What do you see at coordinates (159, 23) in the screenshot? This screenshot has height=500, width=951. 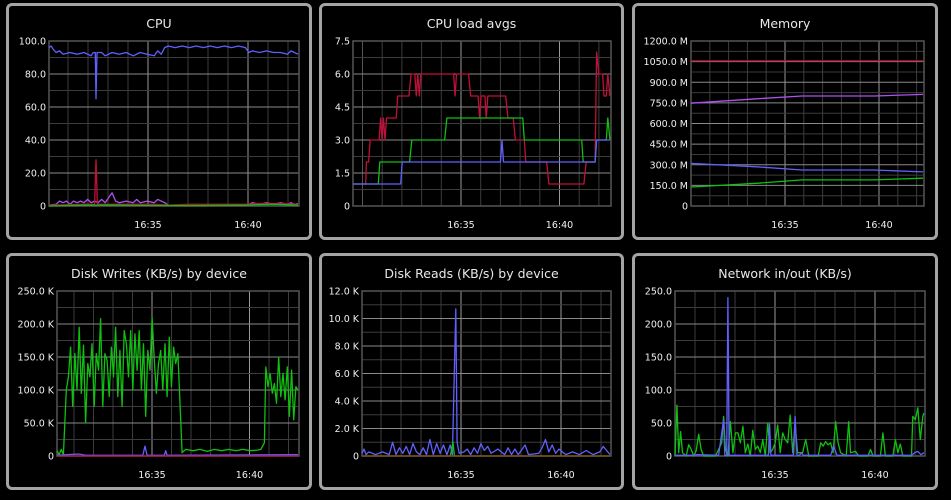 I see `chart-title: CPU` at bounding box center [159, 23].